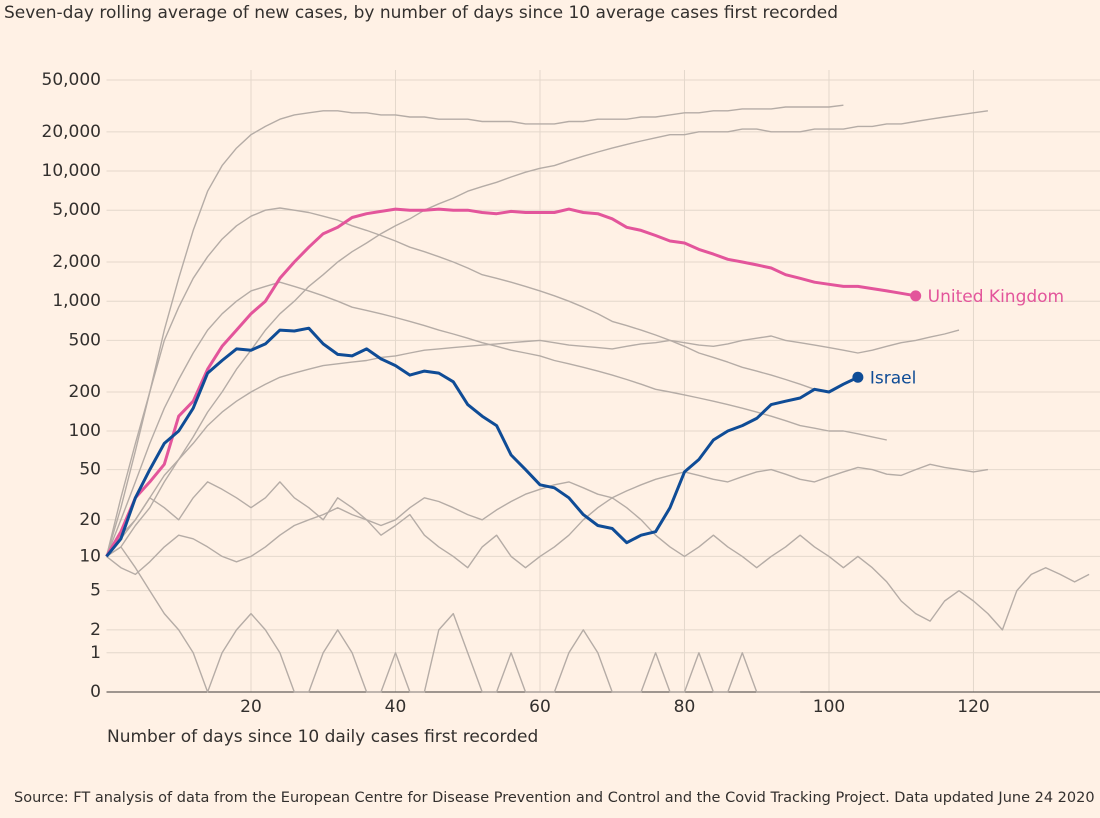 This screenshot has height=818, width=1100. I want to click on x-tick-label: 100, so click(829, 707).